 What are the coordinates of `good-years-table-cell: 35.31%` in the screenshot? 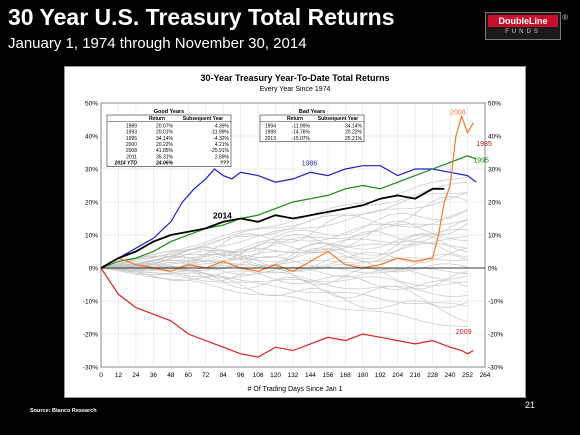 It's located at (165, 157).